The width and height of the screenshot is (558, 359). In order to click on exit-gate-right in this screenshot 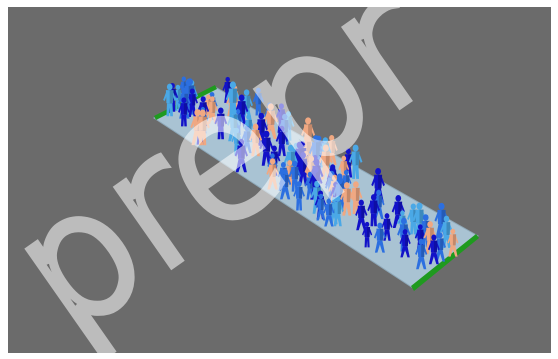, I will do `click(445, 262)`.